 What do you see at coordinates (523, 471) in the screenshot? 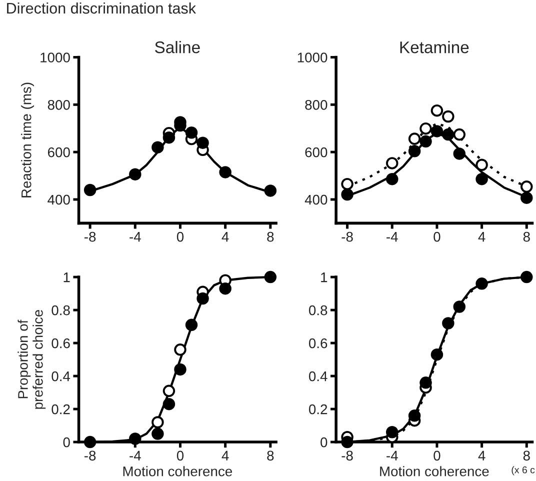
I see `text: (x 6 c` at bounding box center [523, 471].